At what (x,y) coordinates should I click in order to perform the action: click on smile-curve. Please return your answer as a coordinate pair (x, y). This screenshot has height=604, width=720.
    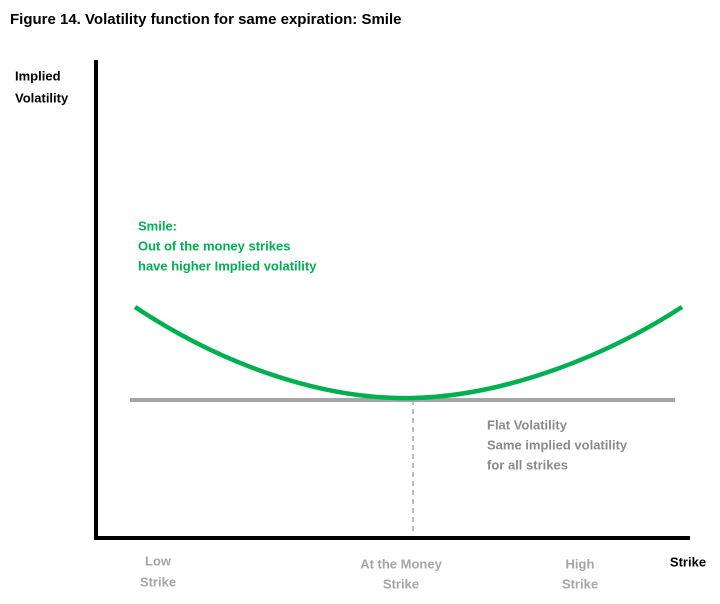
    Looking at the image, I should click on (408, 353).